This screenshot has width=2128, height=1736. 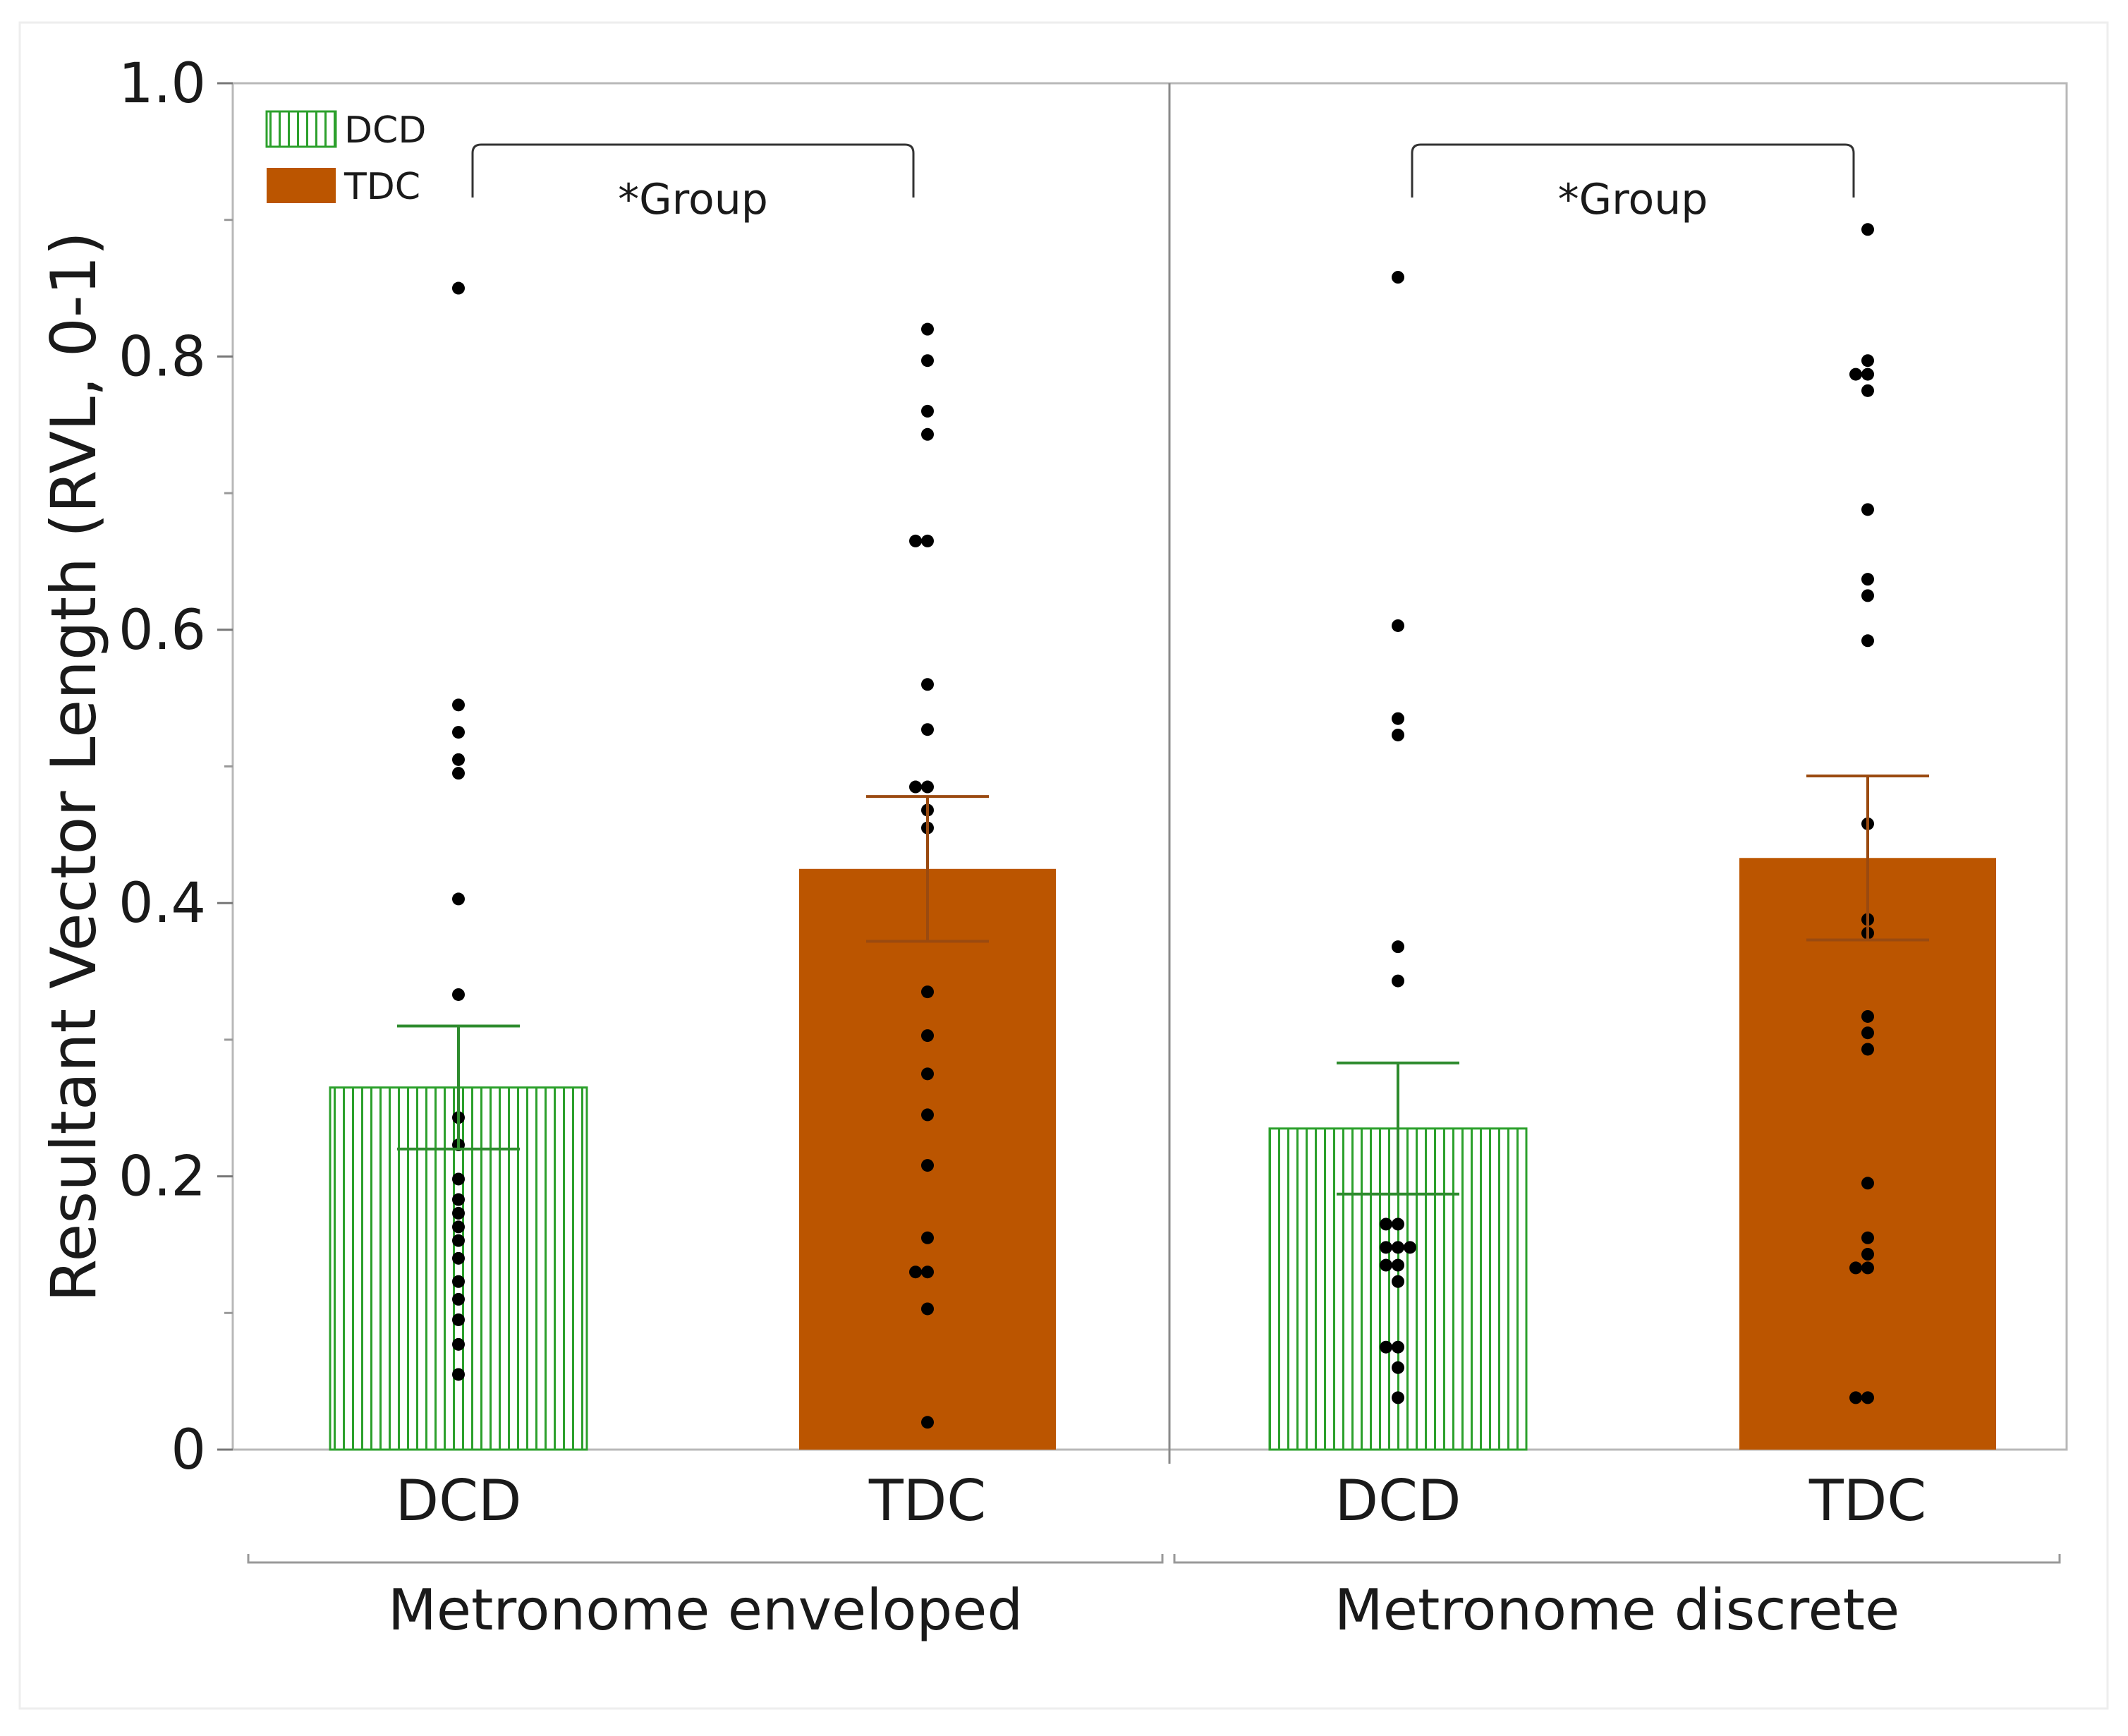 I want to click on panel-label: Metronome discrete, so click(x=1617, y=1610).